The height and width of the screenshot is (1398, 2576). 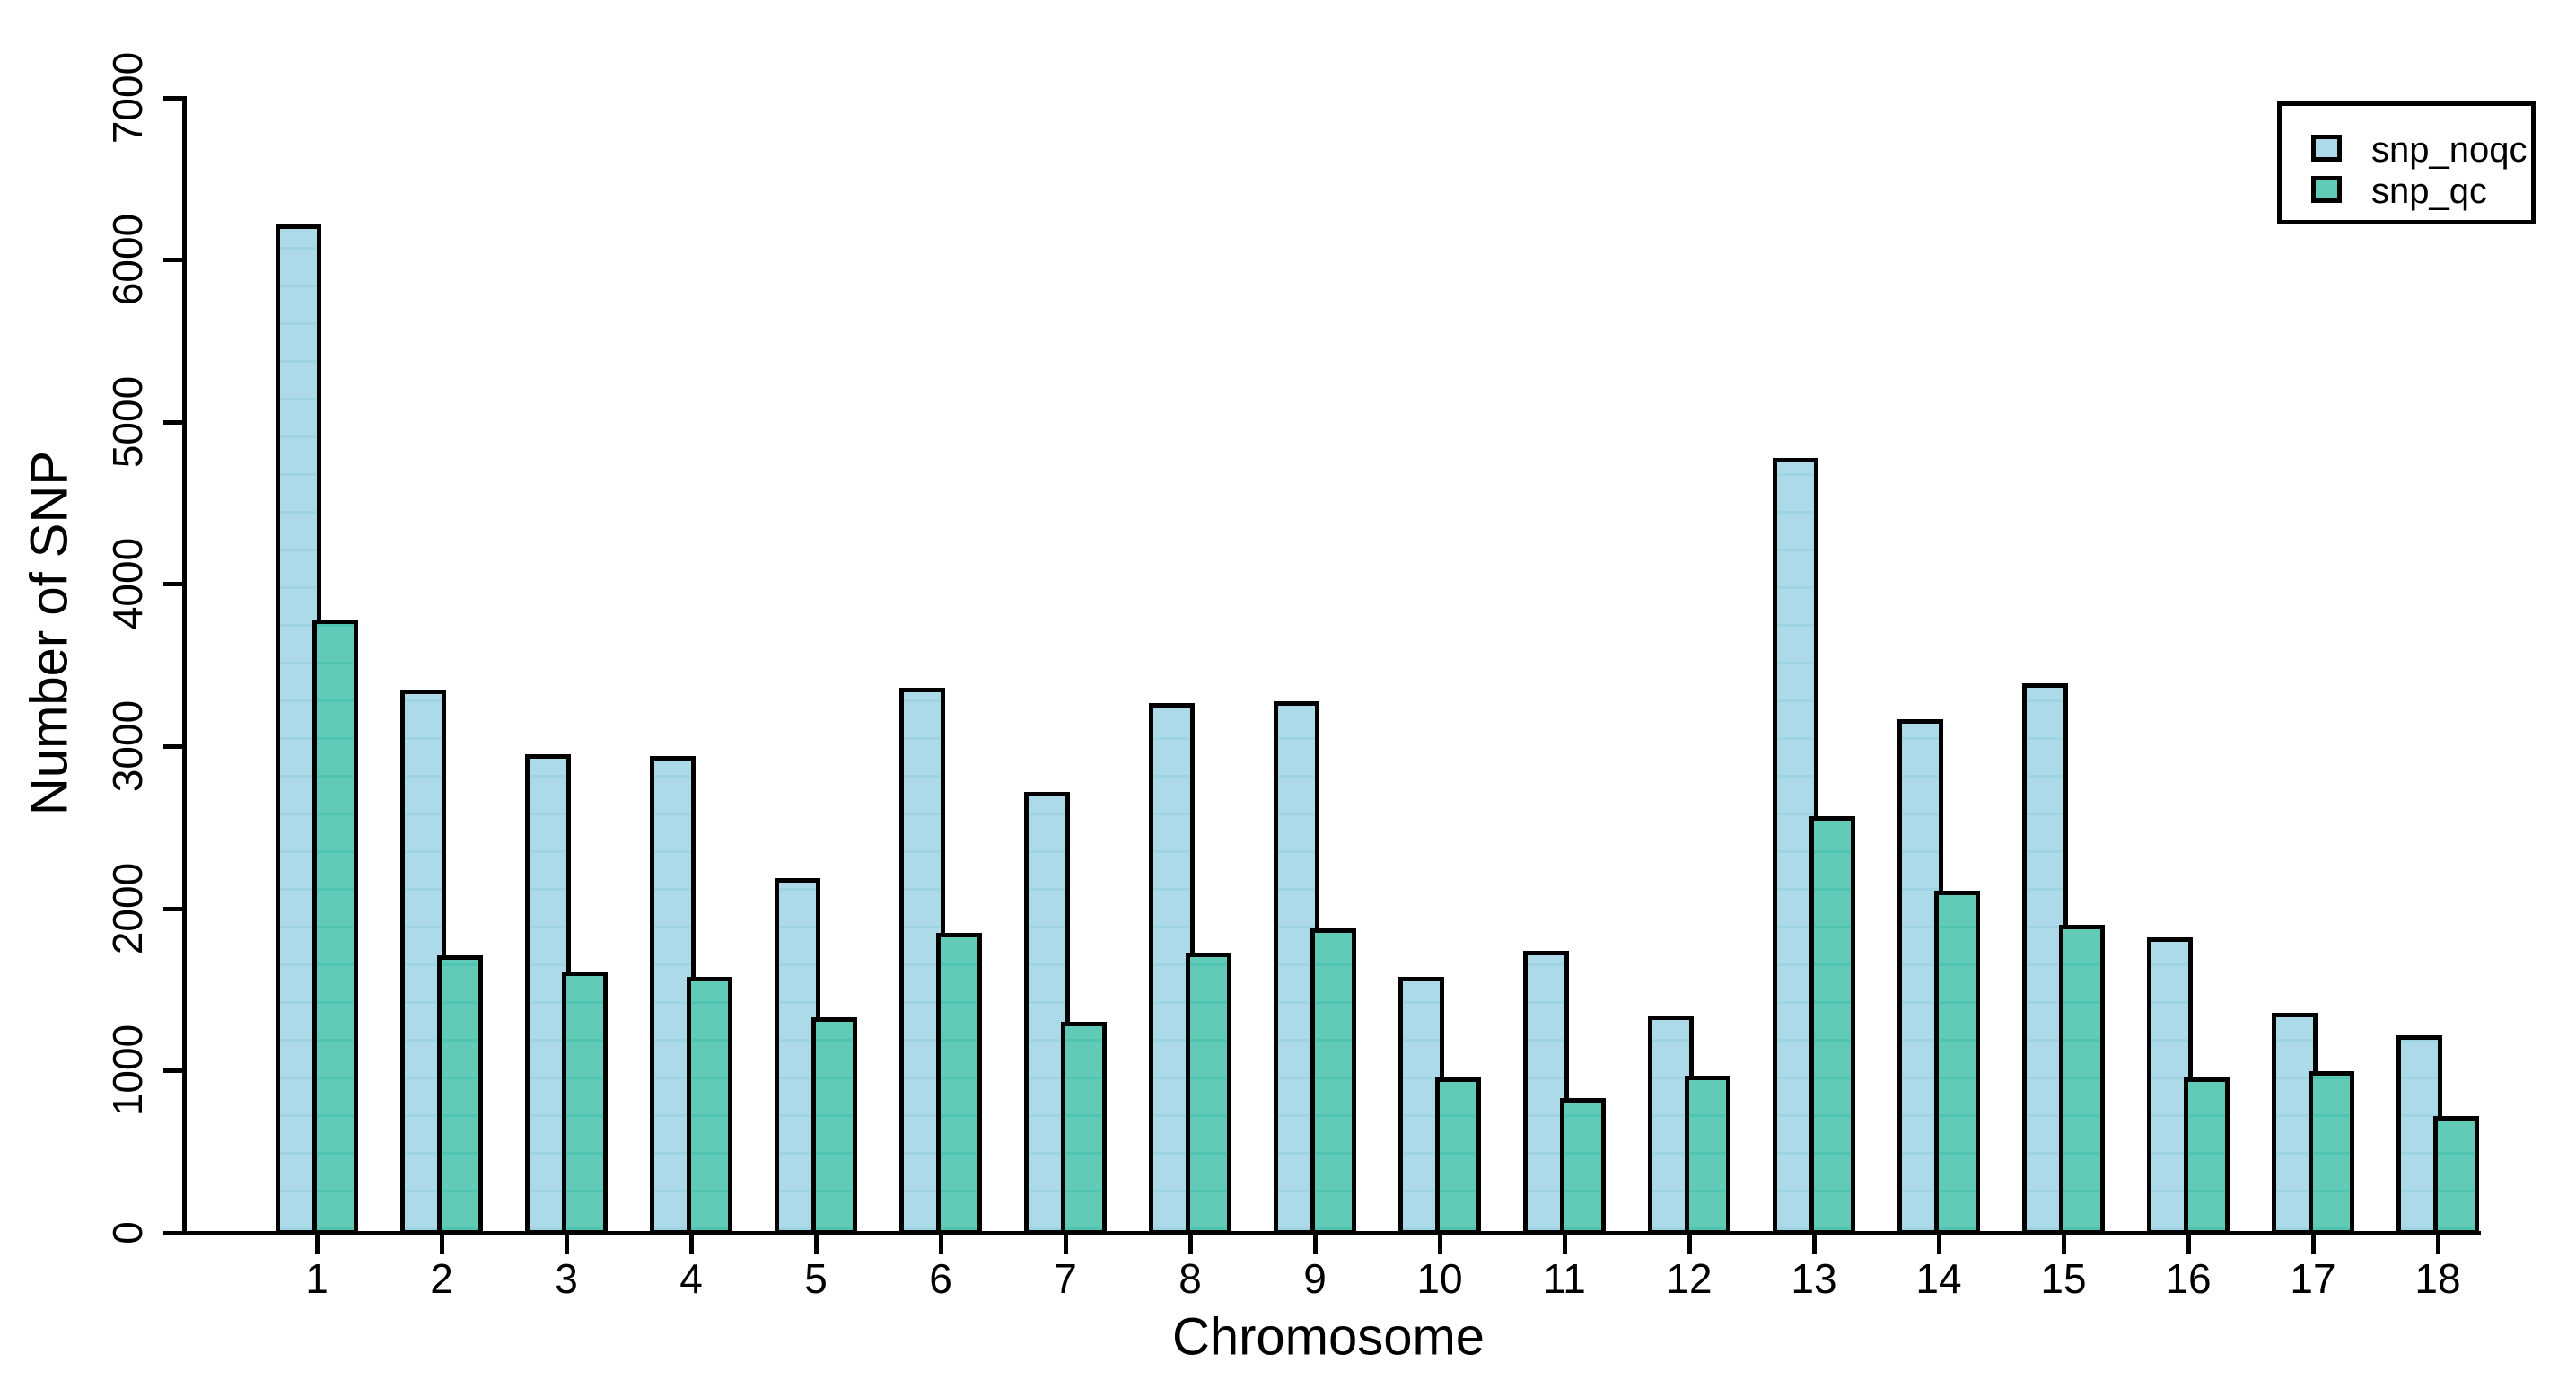 I want to click on y-tick-label-0: 0, so click(x=127, y=1232).